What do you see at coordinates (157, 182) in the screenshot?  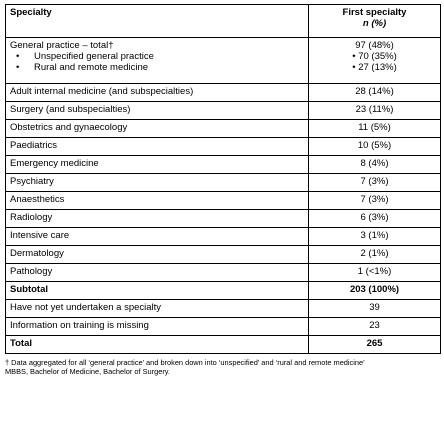 I see `row-label: Psychiatry` at bounding box center [157, 182].